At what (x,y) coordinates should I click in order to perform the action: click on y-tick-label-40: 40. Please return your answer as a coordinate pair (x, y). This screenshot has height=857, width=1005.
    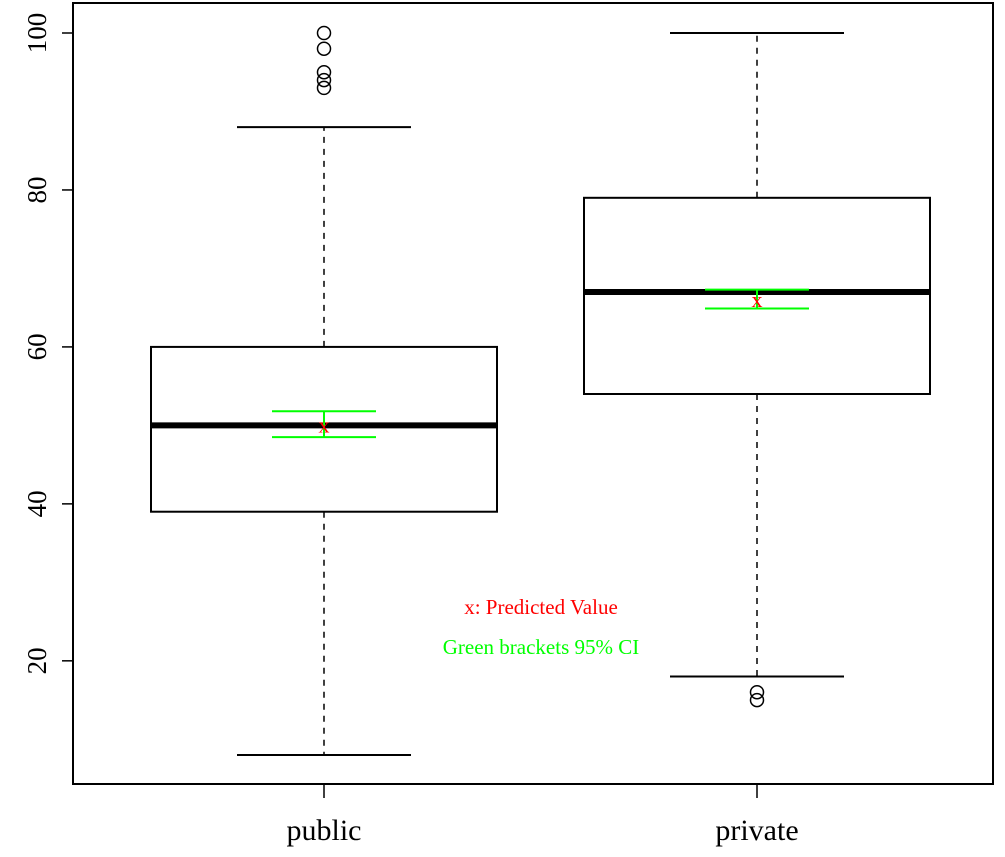
    Looking at the image, I should click on (37, 503).